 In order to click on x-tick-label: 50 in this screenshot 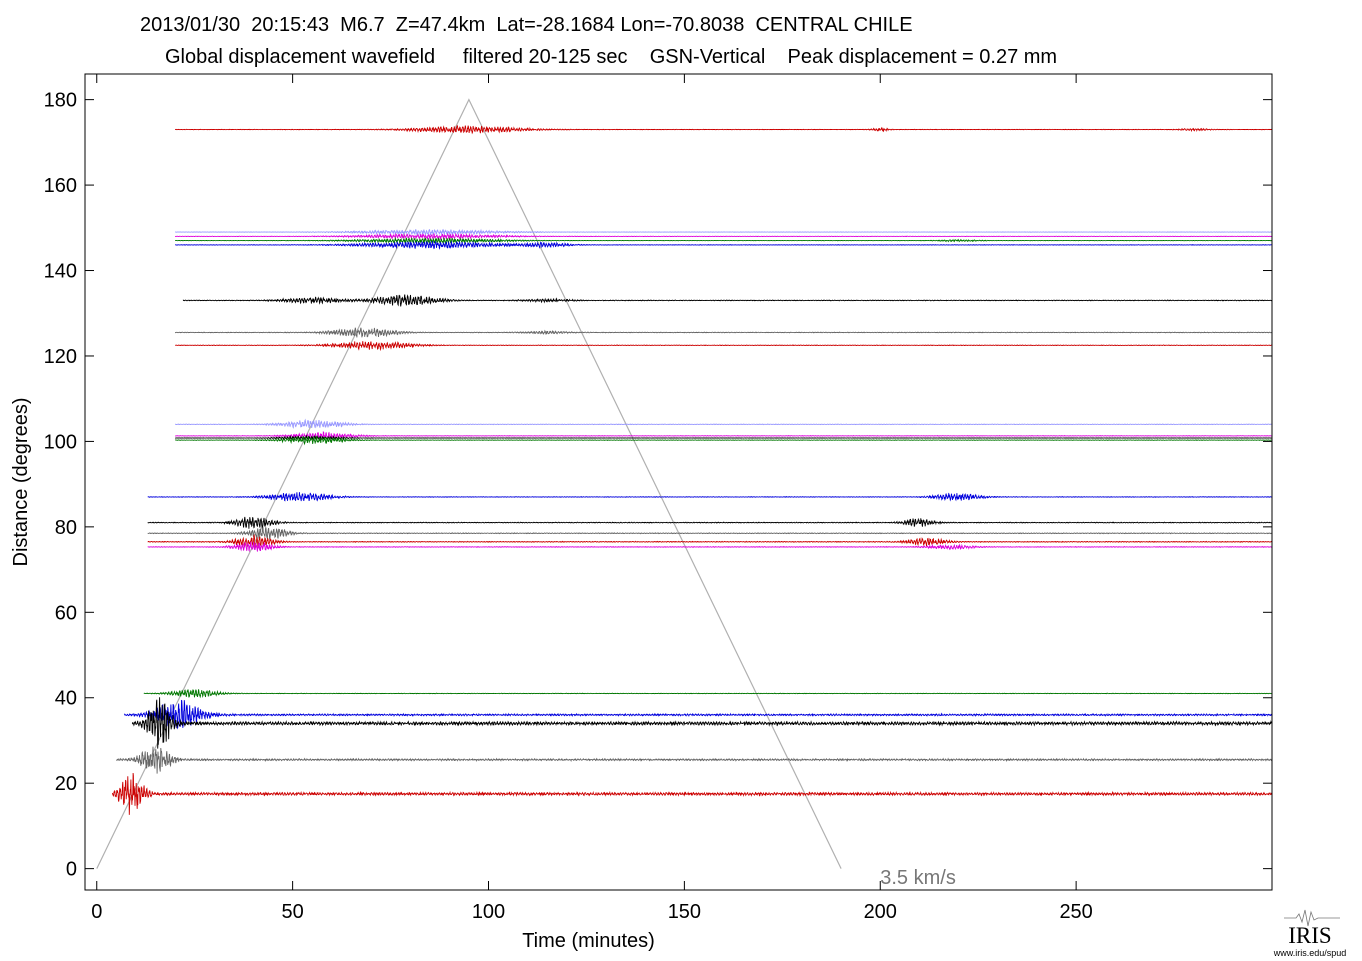, I will do `click(293, 912)`.